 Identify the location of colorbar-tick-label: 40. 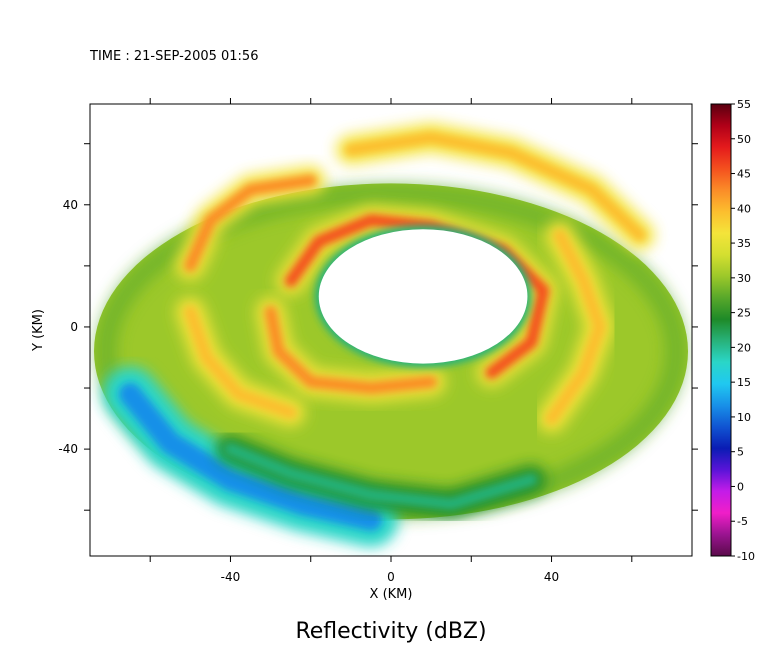
(744, 208).